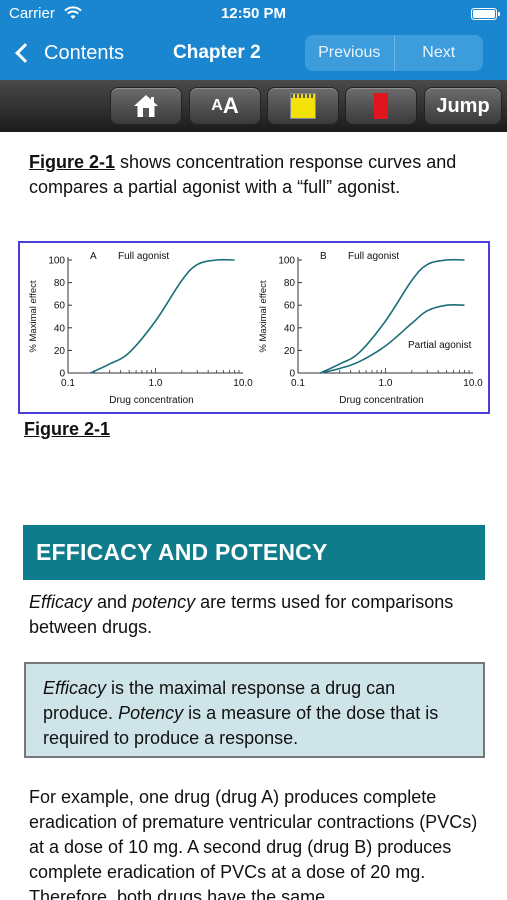 Image resolution: width=507 pixels, height=900 pixels. I want to click on panel-a-y-tick-label: 40, so click(60, 328).